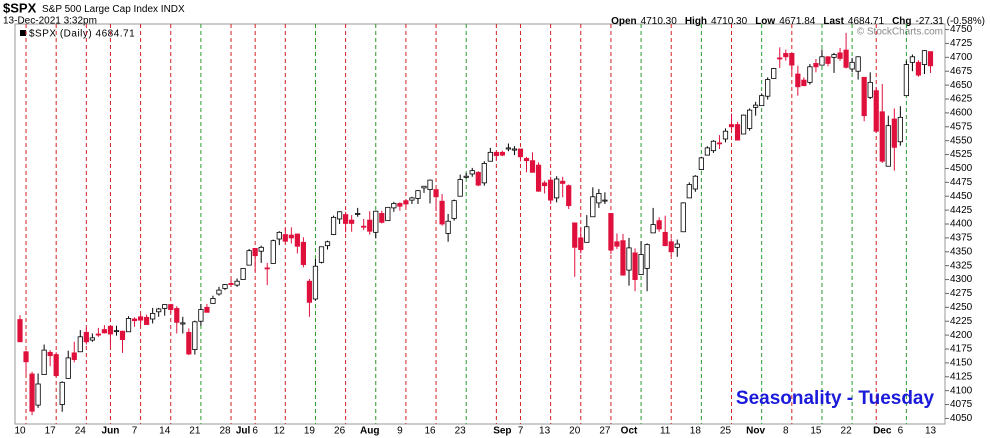 This screenshot has height=438, width=990. Describe the element at coordinates (961, 279) in the screenshot. I see `y-tick-label: 4300` at that location.